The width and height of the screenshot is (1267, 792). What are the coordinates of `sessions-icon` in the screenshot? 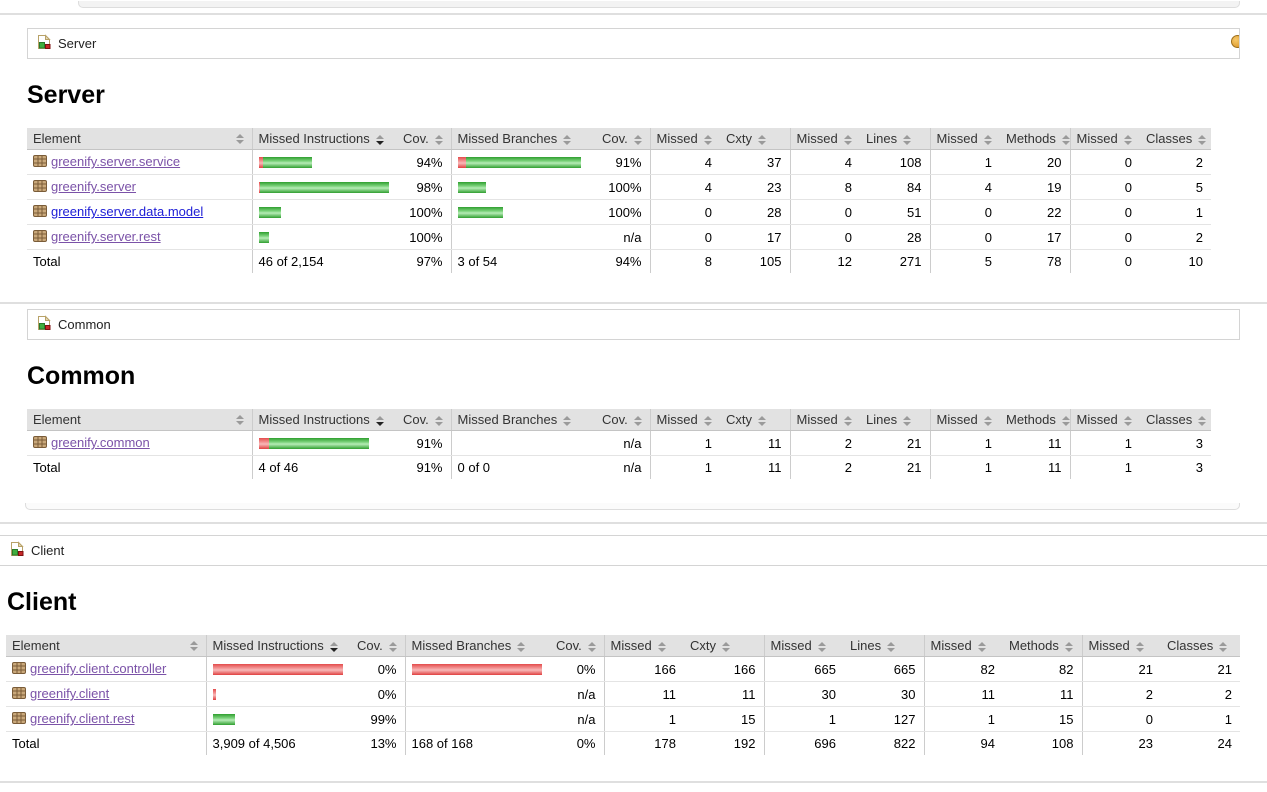 It's located at (1235, 41).